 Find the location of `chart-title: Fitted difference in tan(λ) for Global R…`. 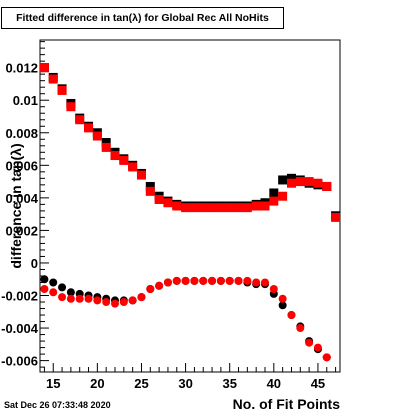

chart-title: Fitted difference in tan(λ) for Global R… is located at coordinates (142, 18).